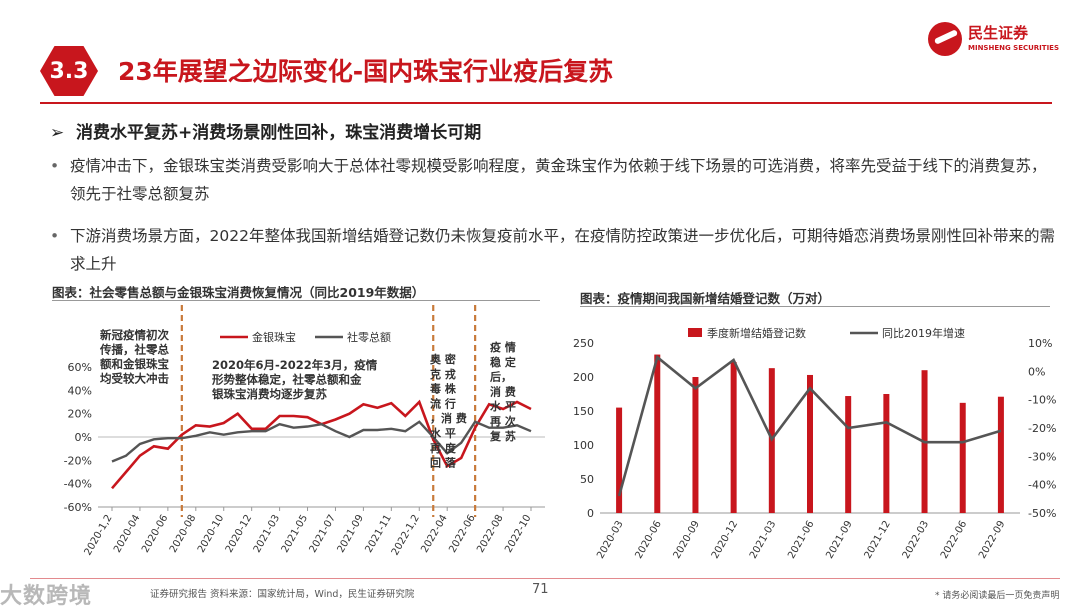  Describe the element at coordinates (998, 33) in the screenshot. I see `brand-name-cn: 民生证券` at that location.